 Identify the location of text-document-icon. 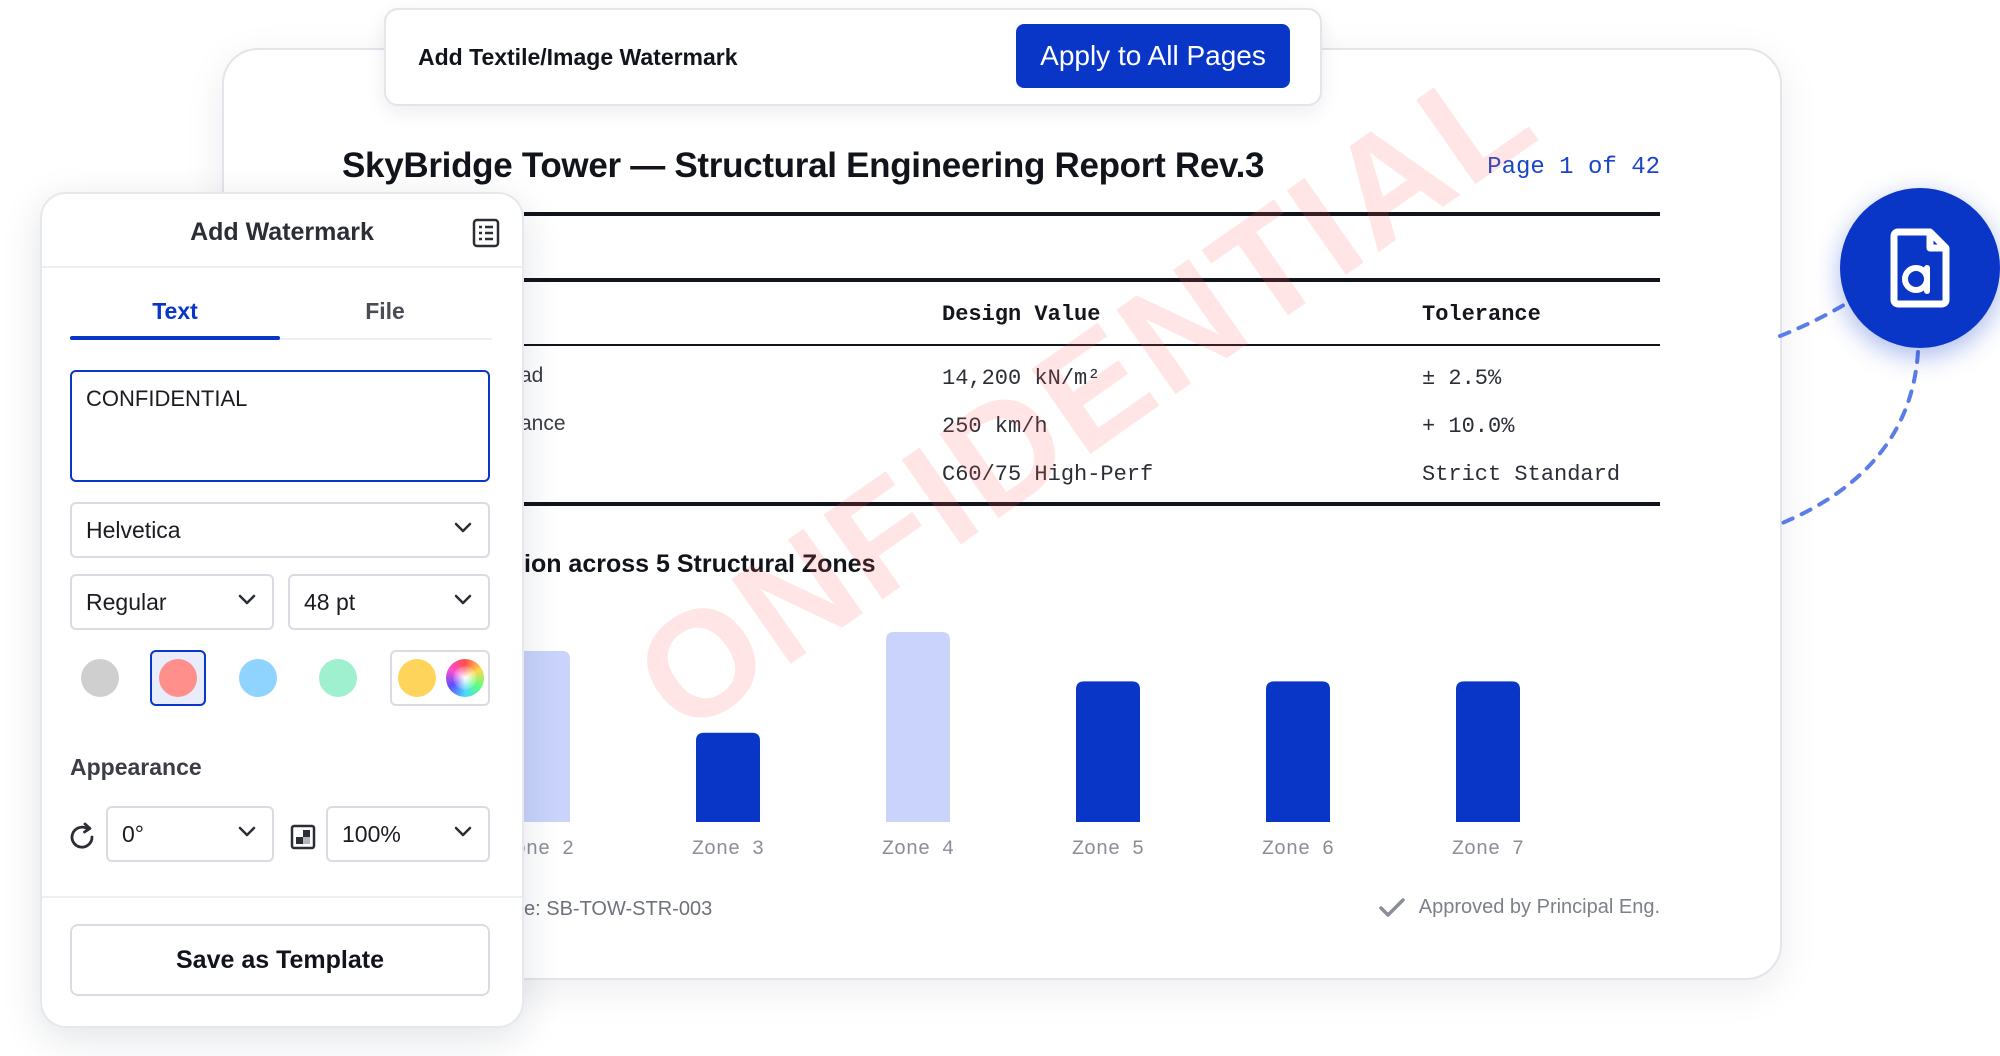
(1920, 268).